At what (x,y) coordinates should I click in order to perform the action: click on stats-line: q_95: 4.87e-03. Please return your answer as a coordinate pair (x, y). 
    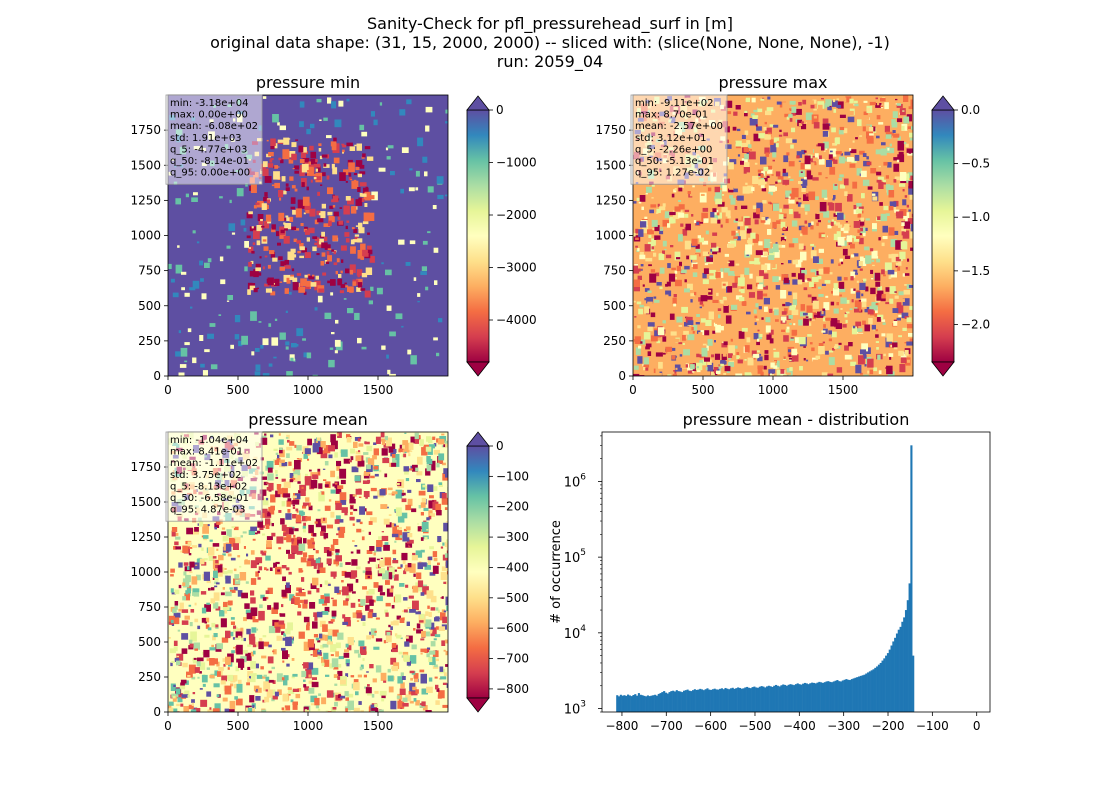
    Looking at the image, I should click on (207, 510).